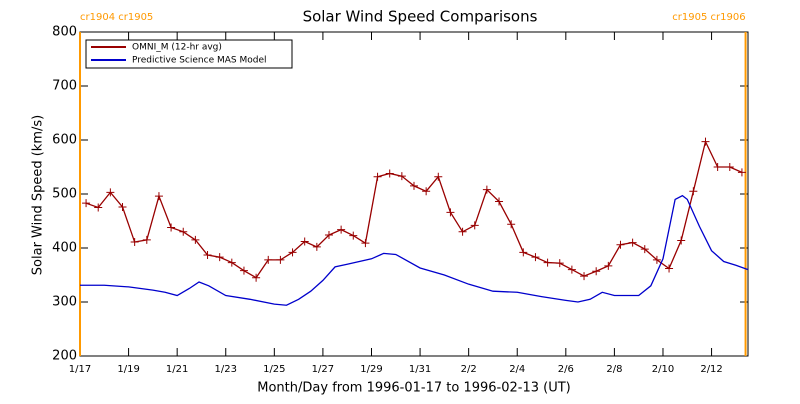 The image size is (800, 404). Describe the element at coordinates (469, 369) in the screenshot. I see `x-tick-label: 2/2` at that location.